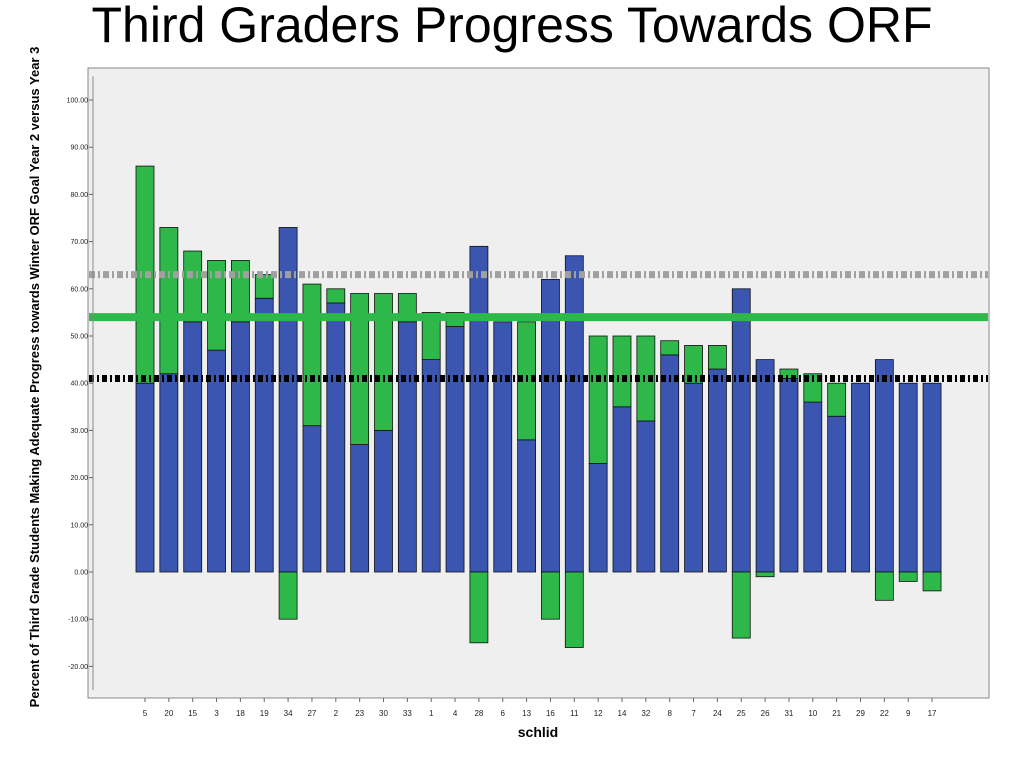  Describe the element at coordinates (717, 713) in the screenshot. I see `x-tick-label-24: 24` at that location.